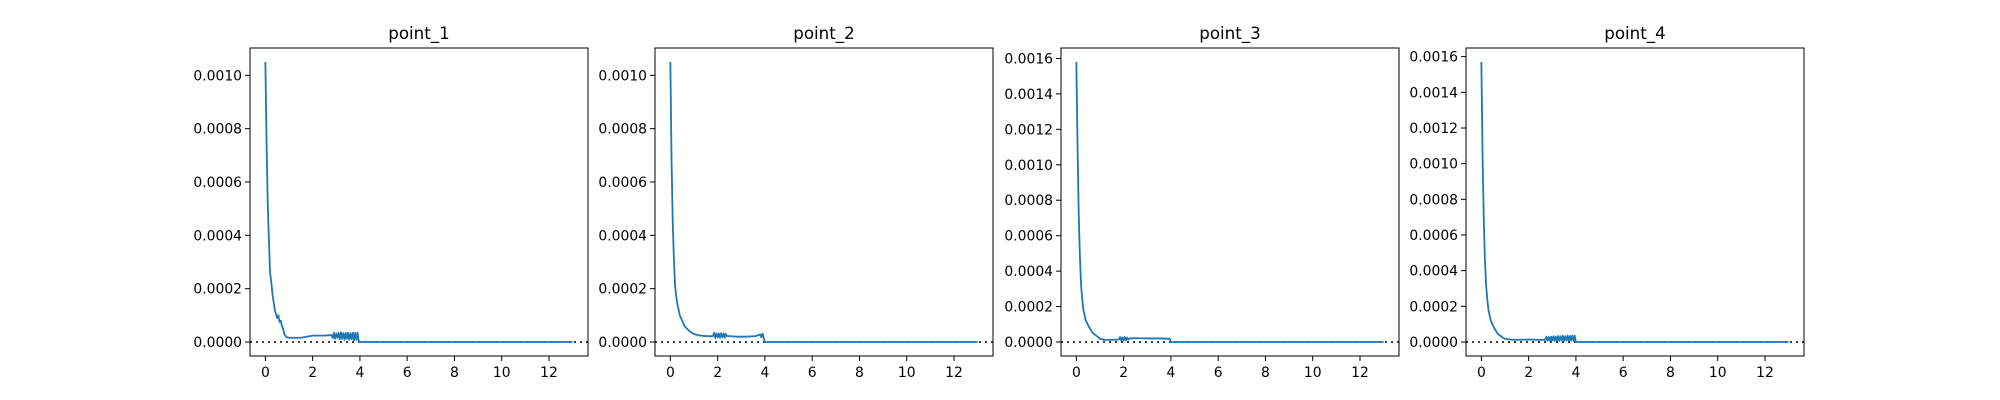 The image size is (2000, 400). I want to click on chart-title: point_1, so click(419, 33).